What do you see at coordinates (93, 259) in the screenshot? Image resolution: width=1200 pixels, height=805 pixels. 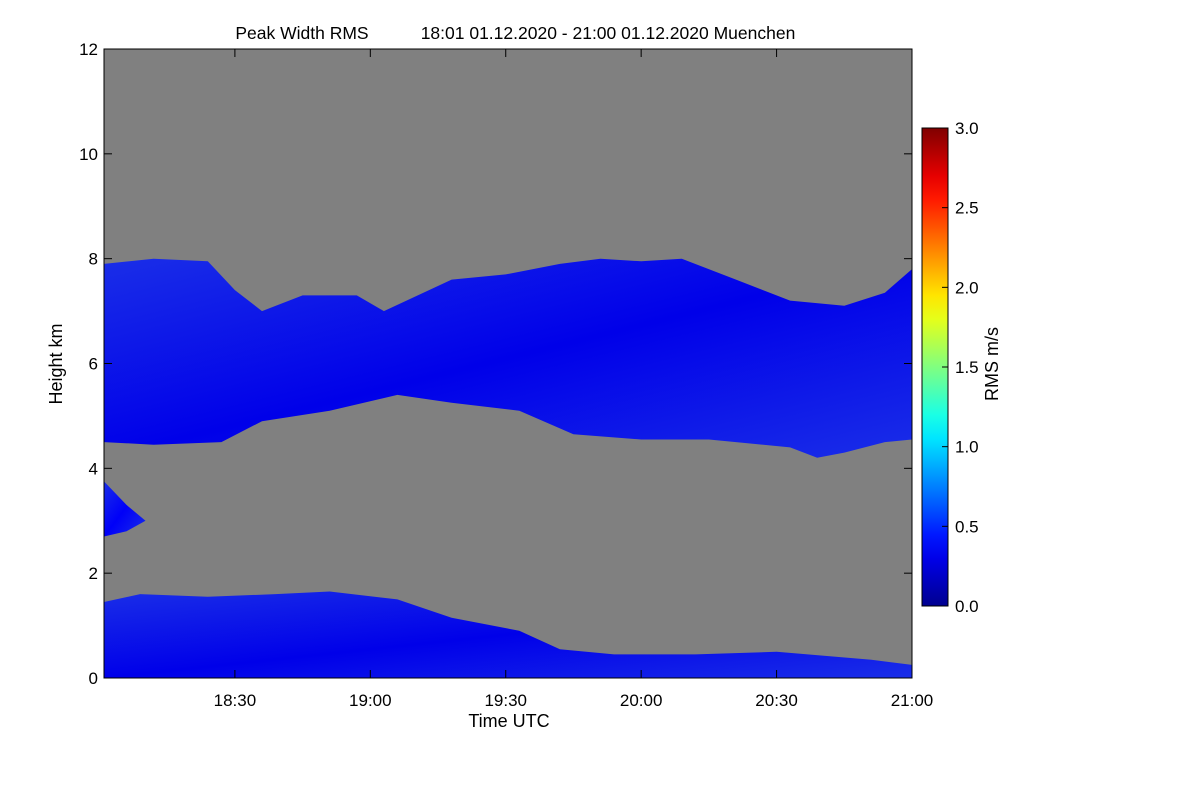 I see `y-tick-label: 8` at bounding box center [93, 259].